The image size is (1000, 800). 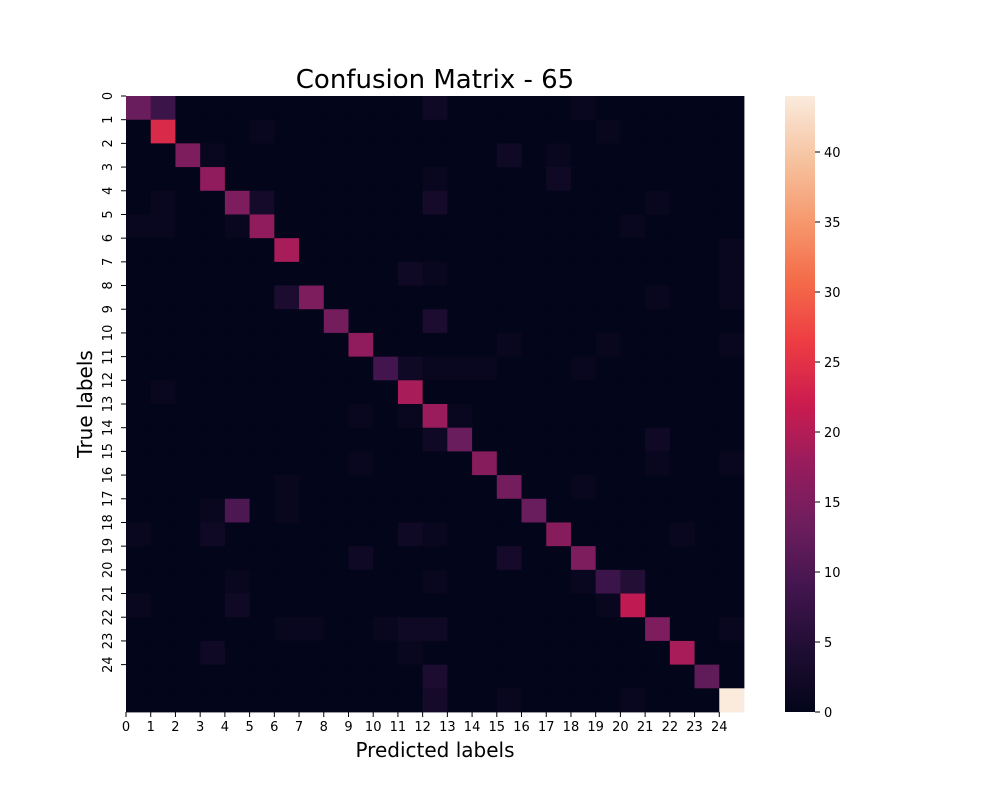 What do you see at coordinates (299, 727) in the screenshot?
I see `x-tick-label: 7` at bounding box center [299, 727].